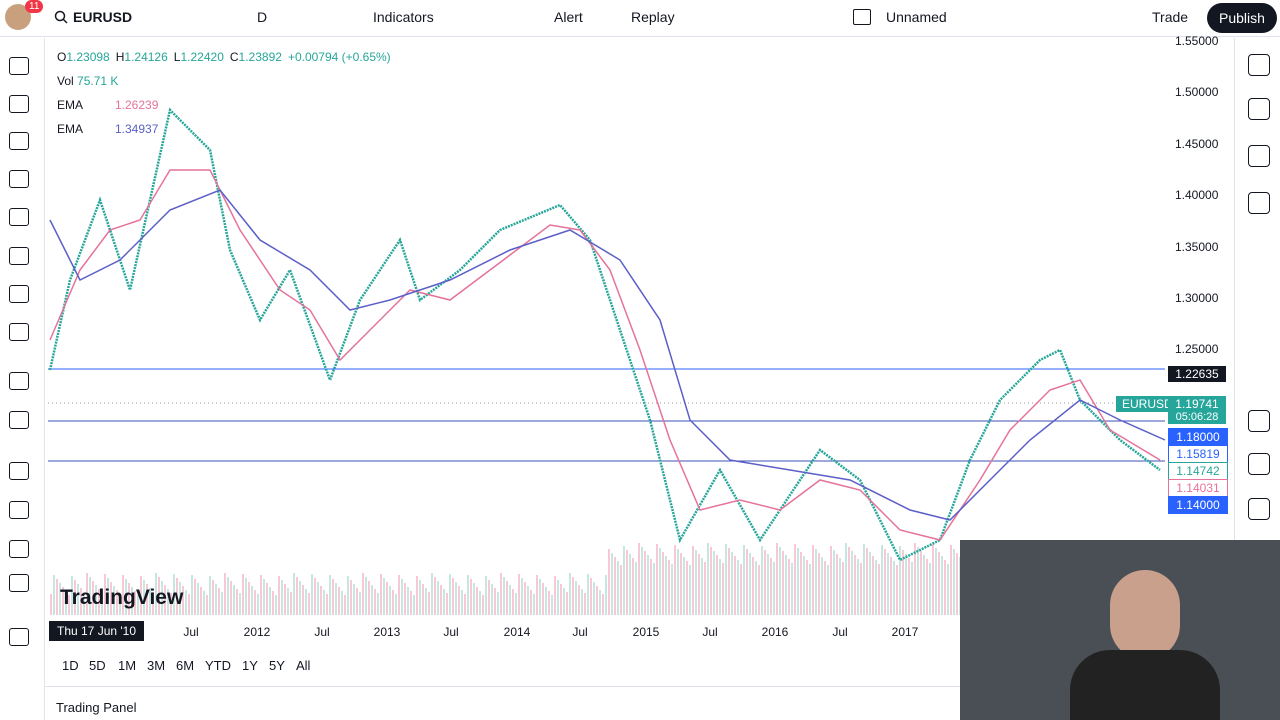 The image size is (1280, 720). I want to click on indicators-button: Indicators, so click(403, 17).